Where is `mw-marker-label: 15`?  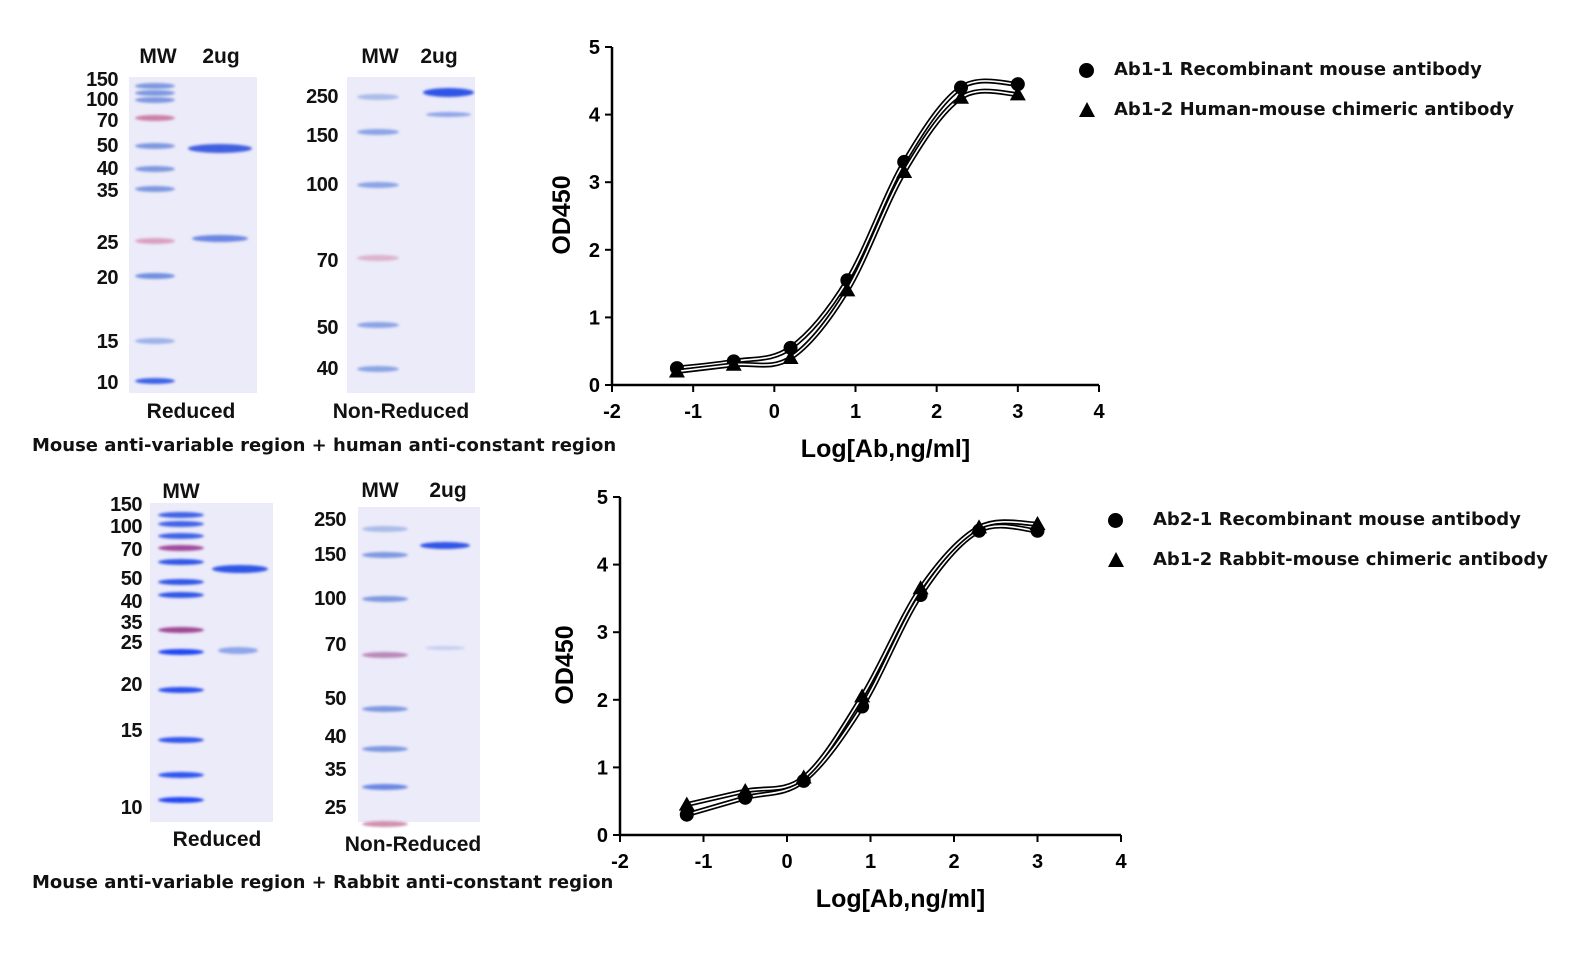 mw-marker-label: 15 is located at coordinates (107, 342).